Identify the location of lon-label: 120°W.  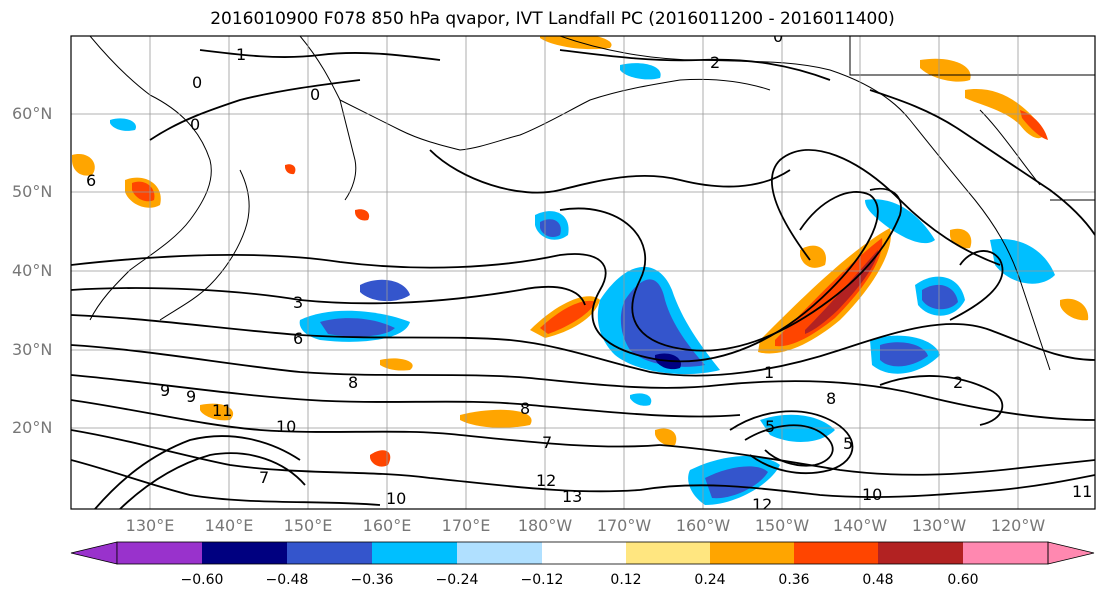
(1018, 525).